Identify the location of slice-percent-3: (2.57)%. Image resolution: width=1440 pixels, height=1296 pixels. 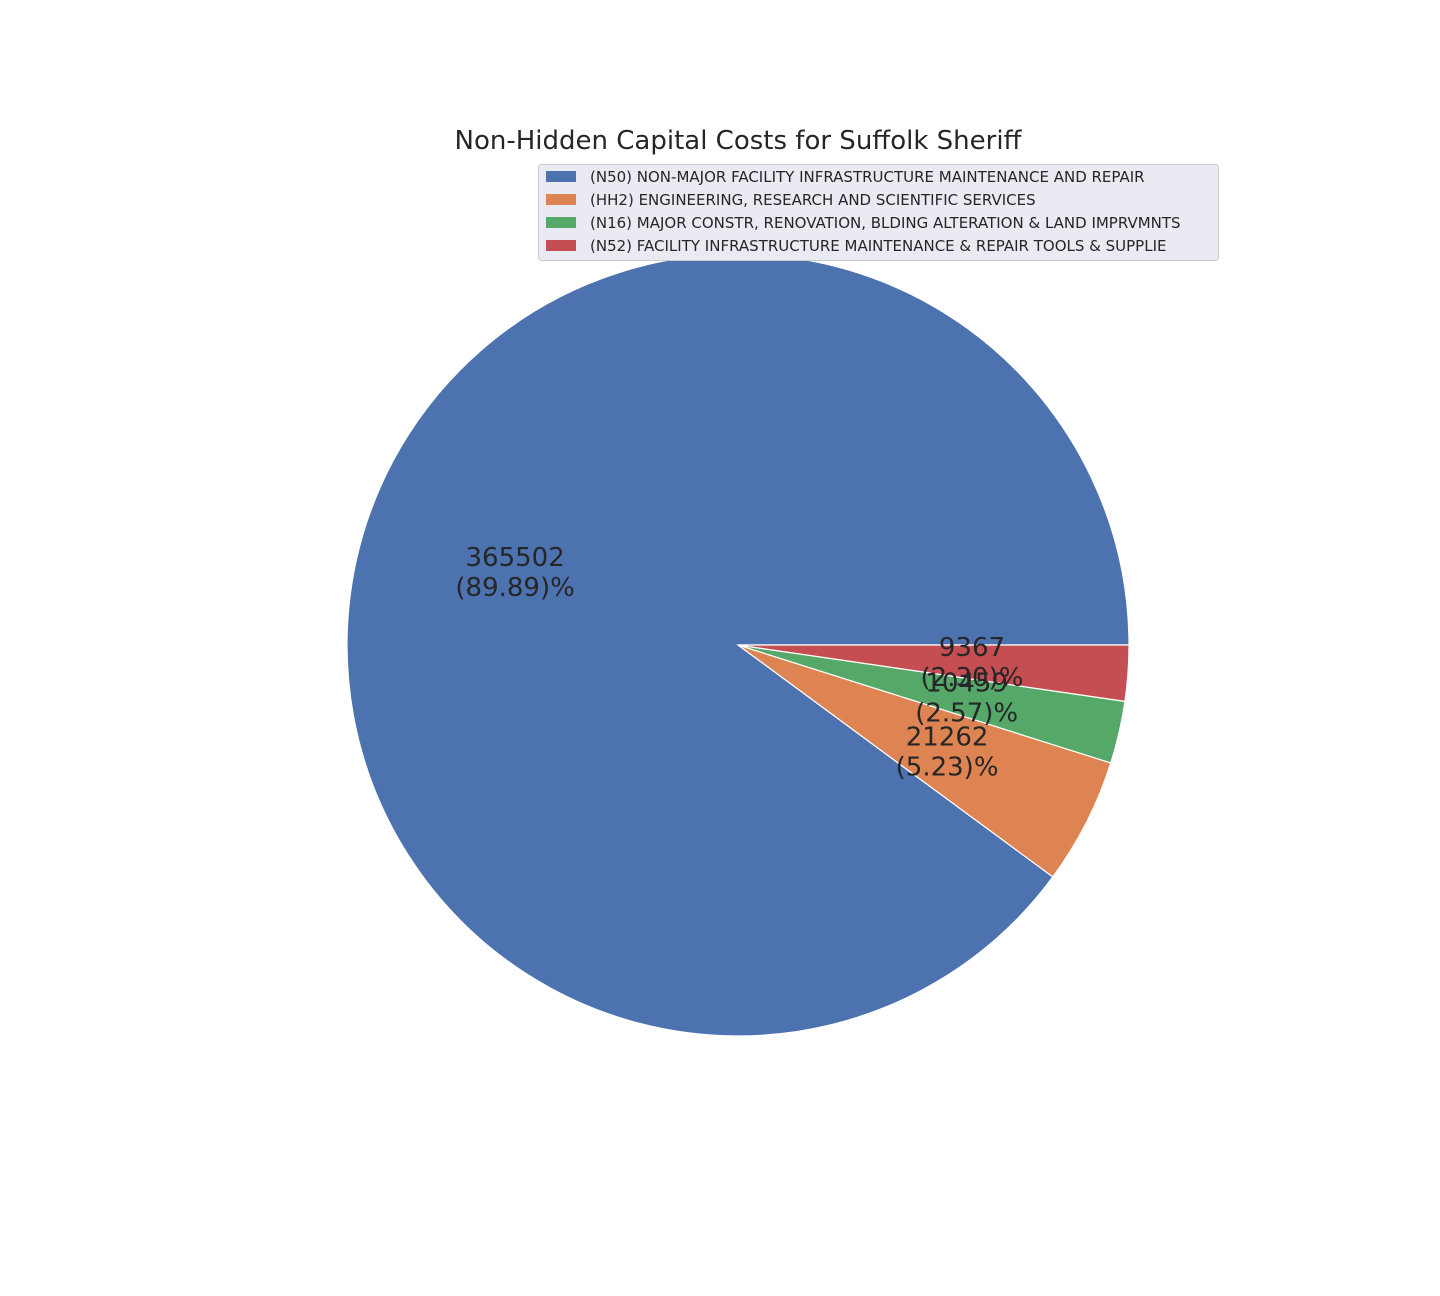
(966, 713).